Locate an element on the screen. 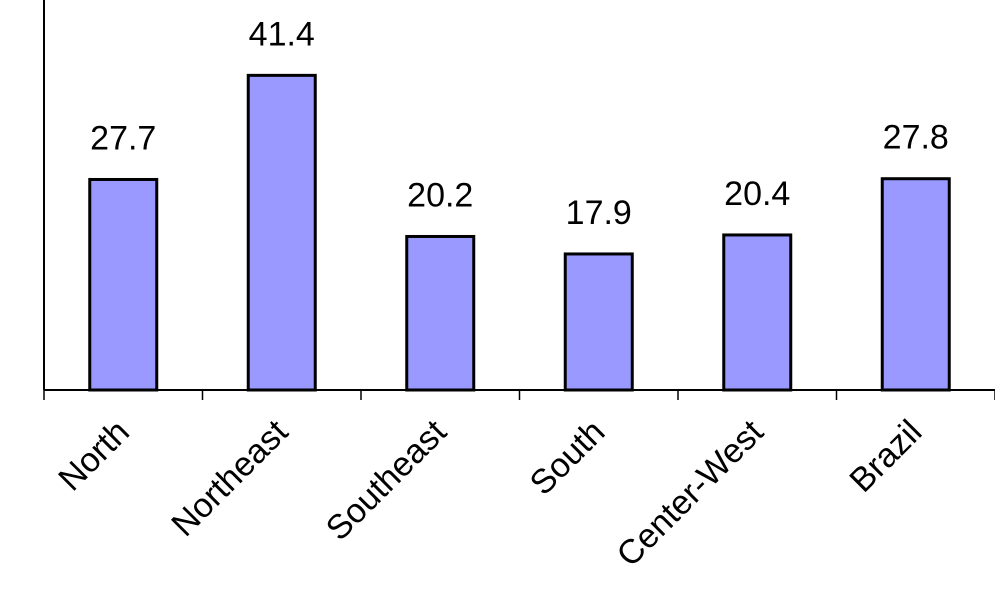 This screenshot has height=591, width=995. bar-north is located at coordinates (123, 284).